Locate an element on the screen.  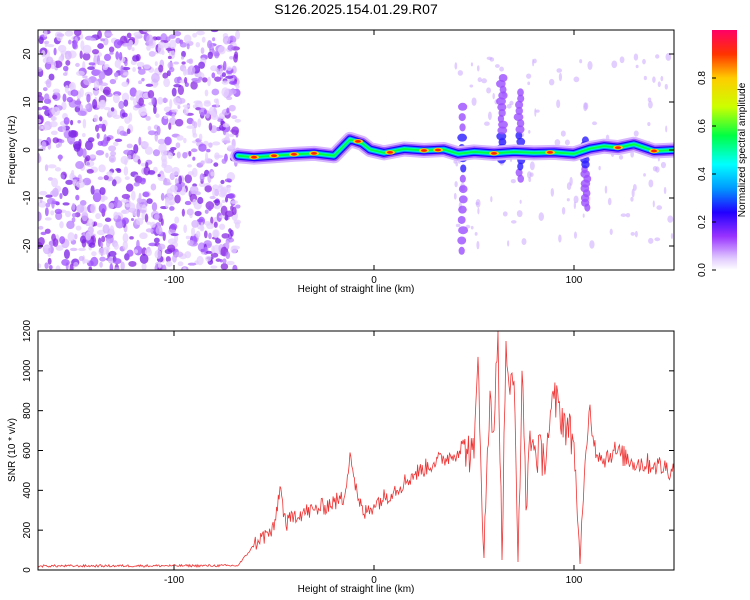
y-tick-label: 200 is located at coordinates (27, 529).